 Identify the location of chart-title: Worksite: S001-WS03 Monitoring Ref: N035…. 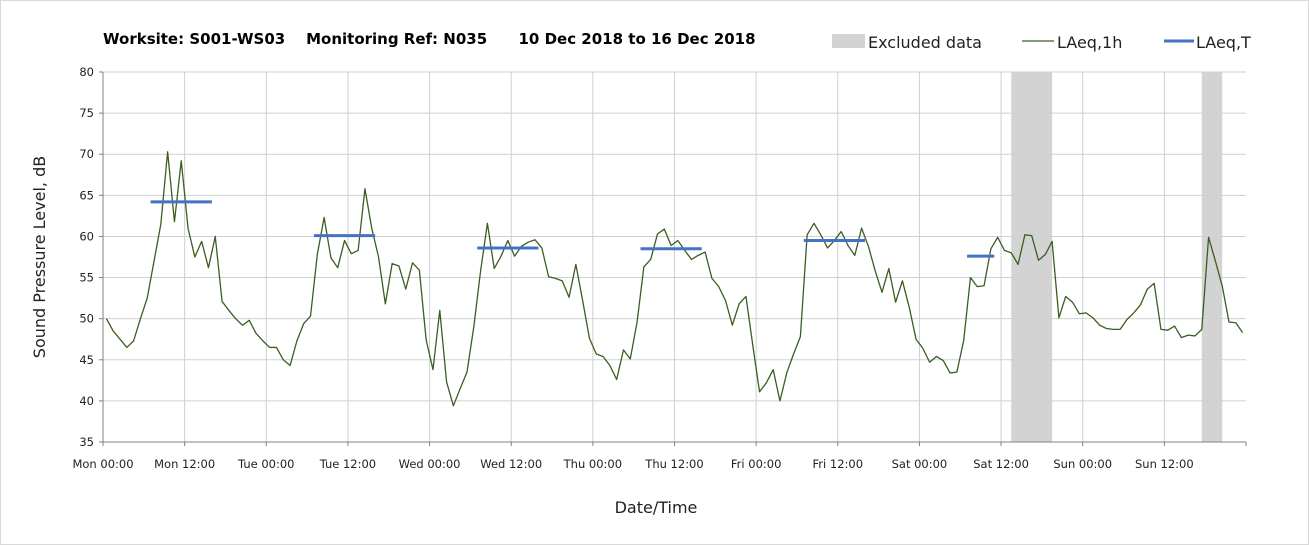
(429, 39).